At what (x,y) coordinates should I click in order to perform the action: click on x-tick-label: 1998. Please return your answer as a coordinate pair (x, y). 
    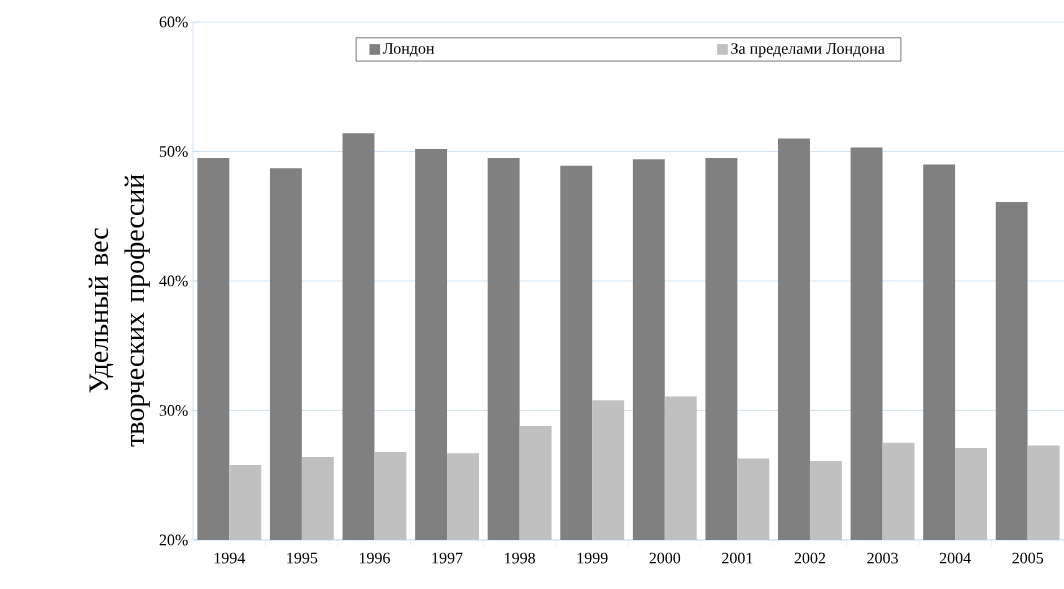
    Looking at the image, I should click on (520, 558).